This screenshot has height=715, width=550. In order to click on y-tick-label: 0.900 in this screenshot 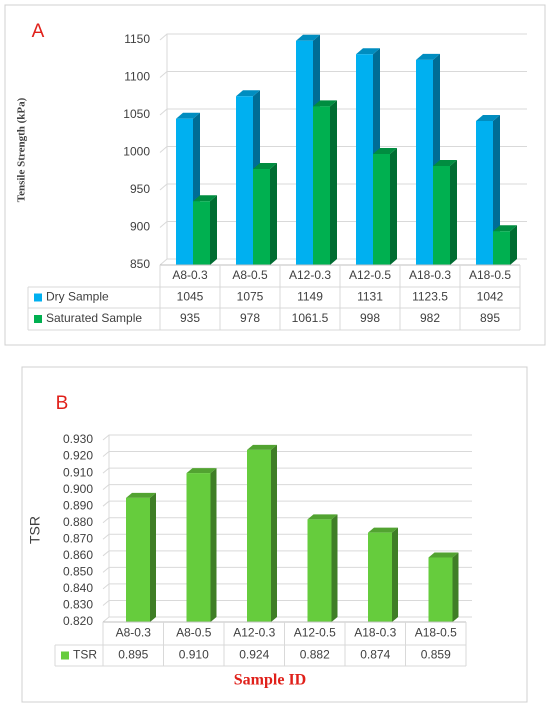, I will do `click(78, 489)`.